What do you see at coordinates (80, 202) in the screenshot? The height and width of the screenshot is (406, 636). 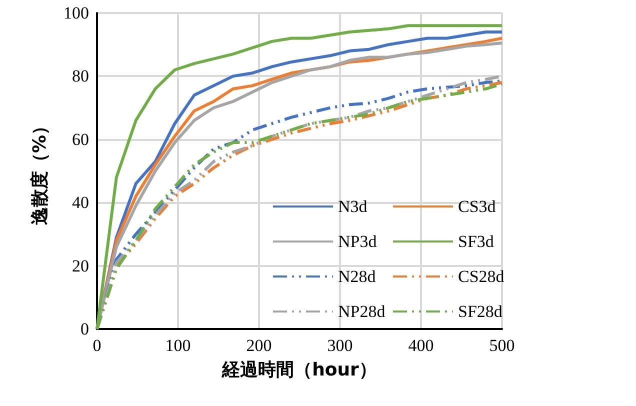 I see `y-tick-label: 40` at bounding box center [80, 202].